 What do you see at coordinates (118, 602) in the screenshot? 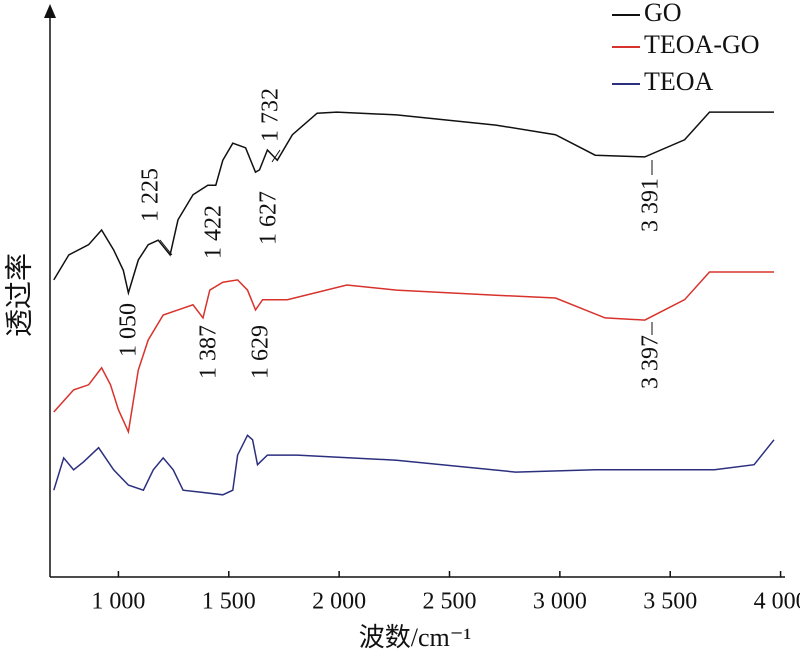
I see `x-tick-label: 1 000` at bounding box center [118, 602].